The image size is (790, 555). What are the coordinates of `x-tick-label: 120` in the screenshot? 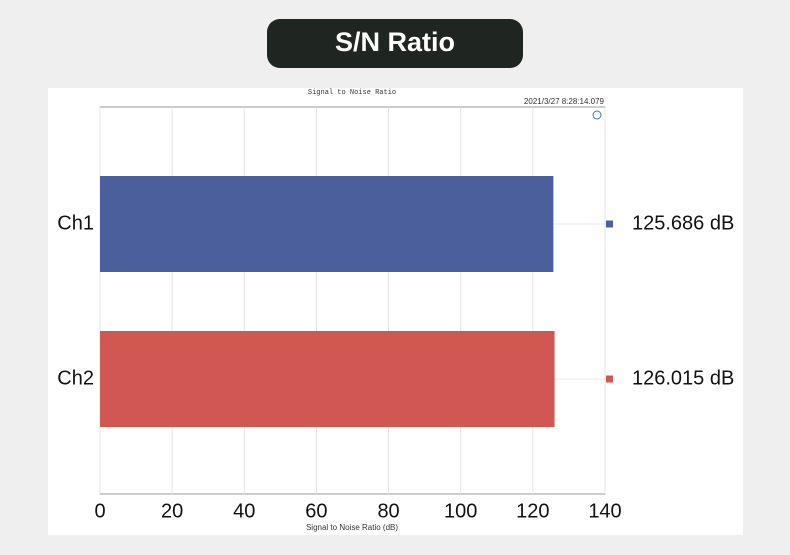 It's located at (532, 511).